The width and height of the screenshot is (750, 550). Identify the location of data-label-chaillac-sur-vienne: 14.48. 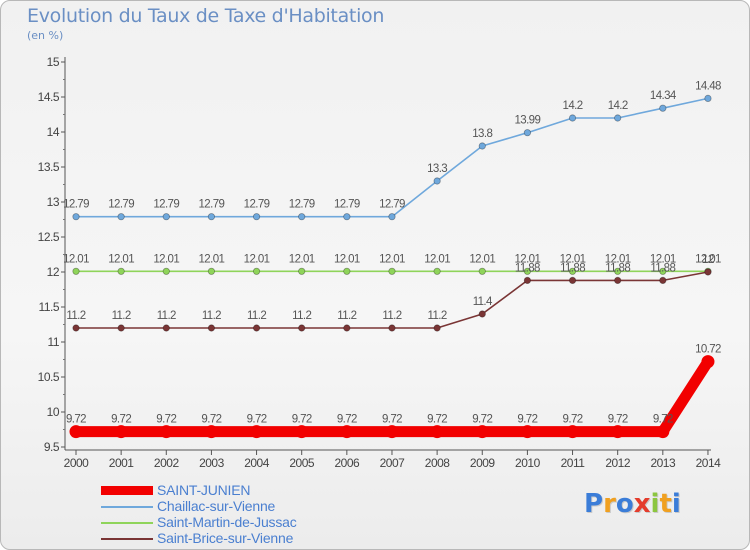
(708, 86).